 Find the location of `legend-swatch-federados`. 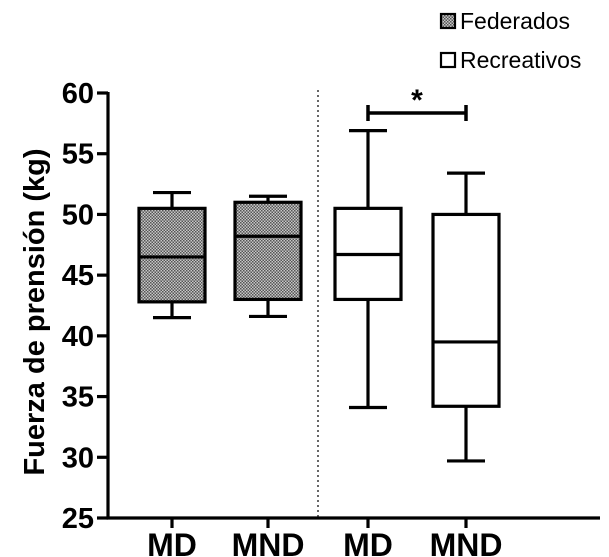

legend-swatch-federados is located at coordinates (448, 21).